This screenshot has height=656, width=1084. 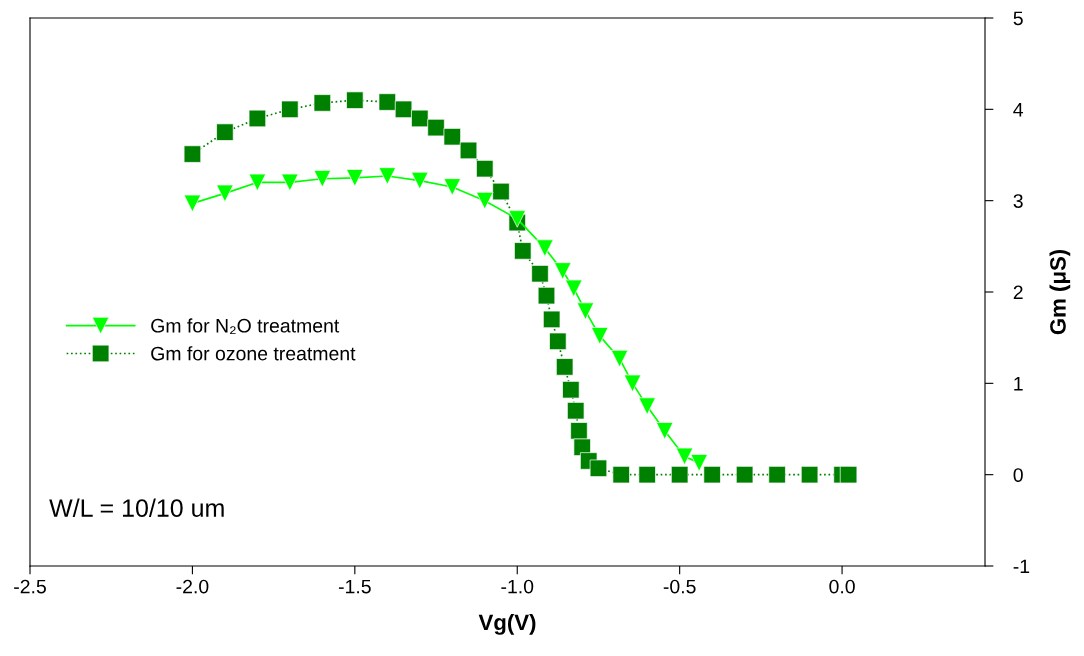 What do you see at coordinates (253, 353) in the screenshot?
I see `legend-label: Gm for ozone treatment` at bounding box center [253, 353].